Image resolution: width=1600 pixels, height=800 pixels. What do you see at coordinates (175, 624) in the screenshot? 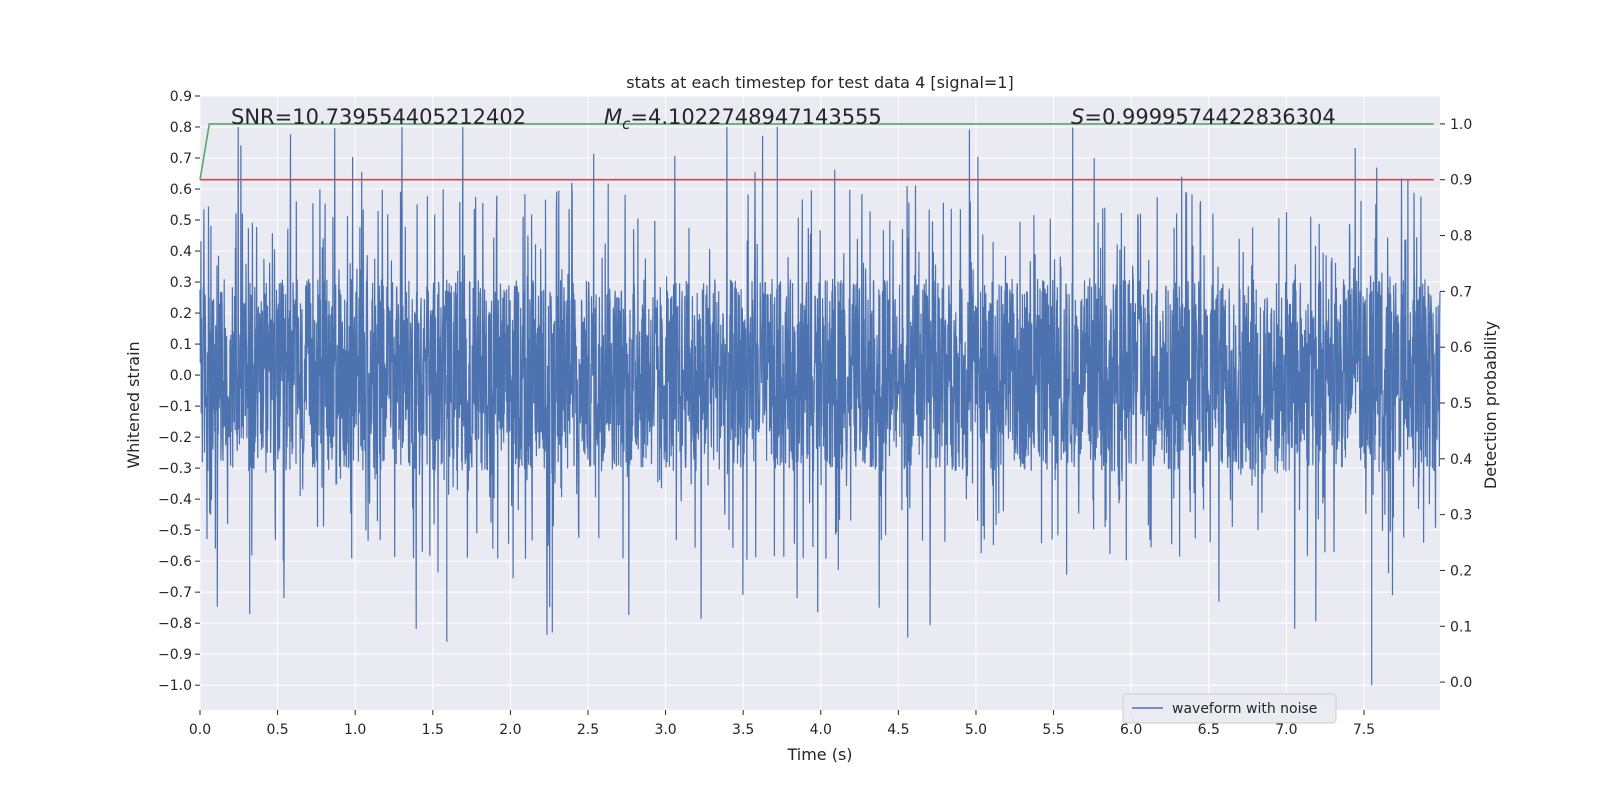
I see `y-tick-label: −0.8` at bounding box center [175, 624].